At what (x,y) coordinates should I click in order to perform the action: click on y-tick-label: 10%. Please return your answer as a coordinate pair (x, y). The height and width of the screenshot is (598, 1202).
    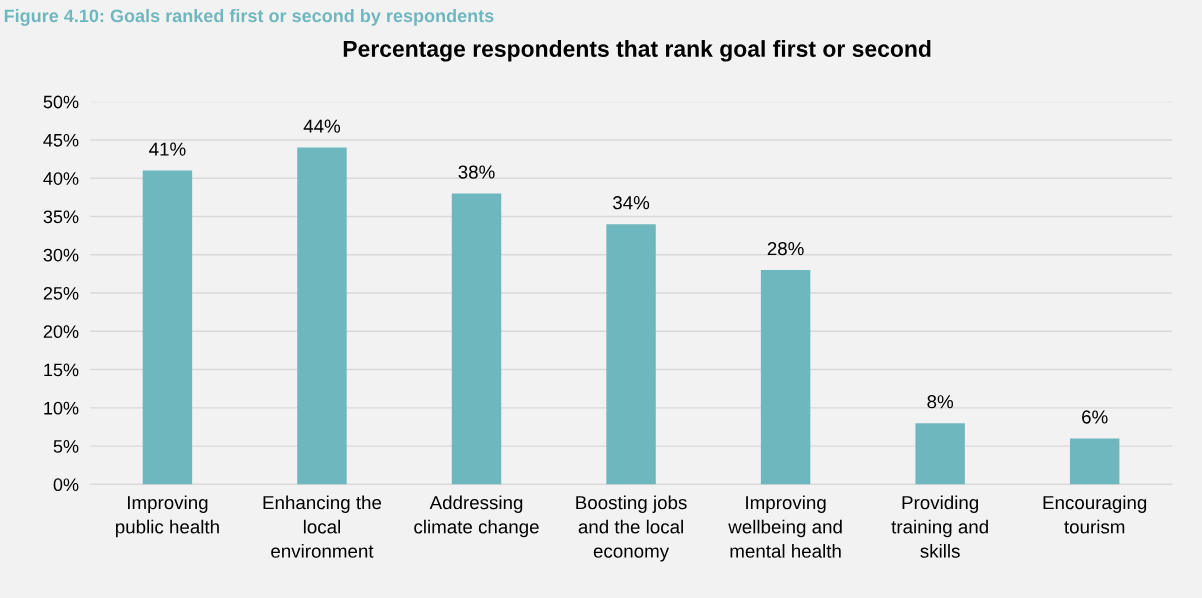
    Looking at the image, I should click on (61, 408).